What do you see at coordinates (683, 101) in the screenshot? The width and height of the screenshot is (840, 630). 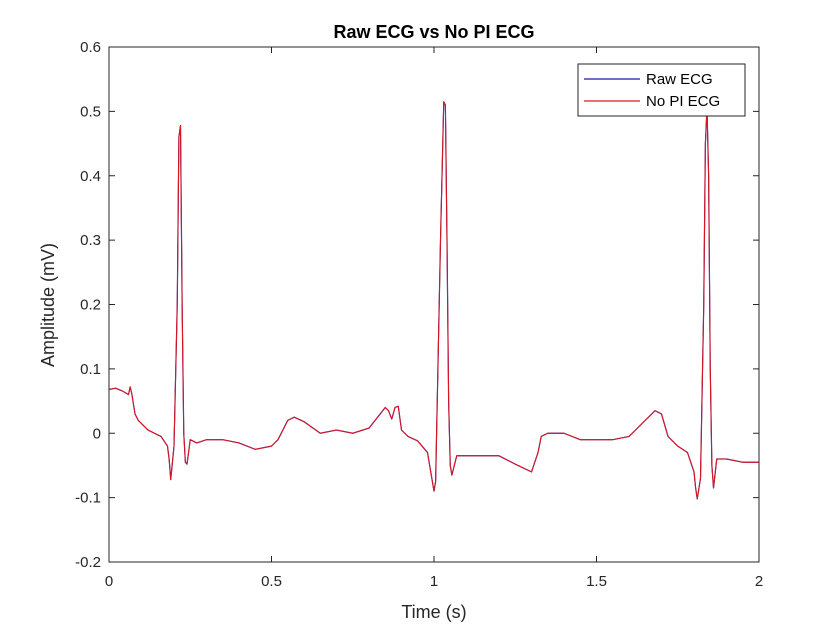 I see `legend-label-1: No PI ECG` at bounding box center [683, 101].